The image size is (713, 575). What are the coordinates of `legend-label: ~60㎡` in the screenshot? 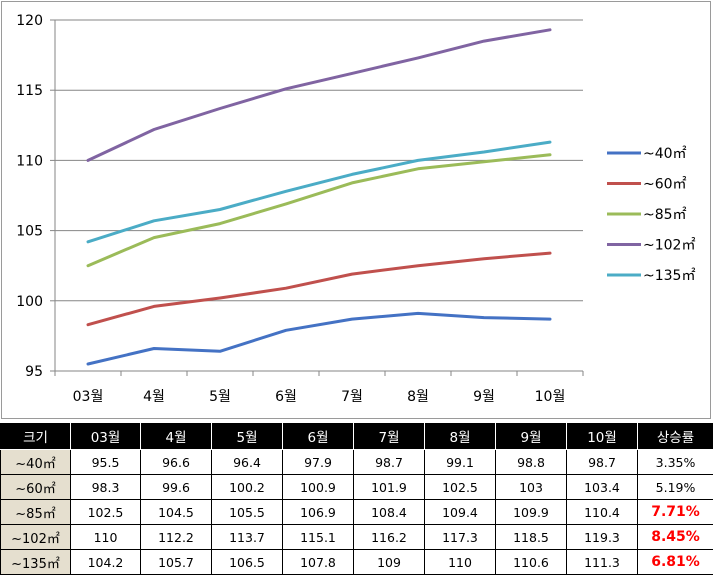 It's located at (665, 185).